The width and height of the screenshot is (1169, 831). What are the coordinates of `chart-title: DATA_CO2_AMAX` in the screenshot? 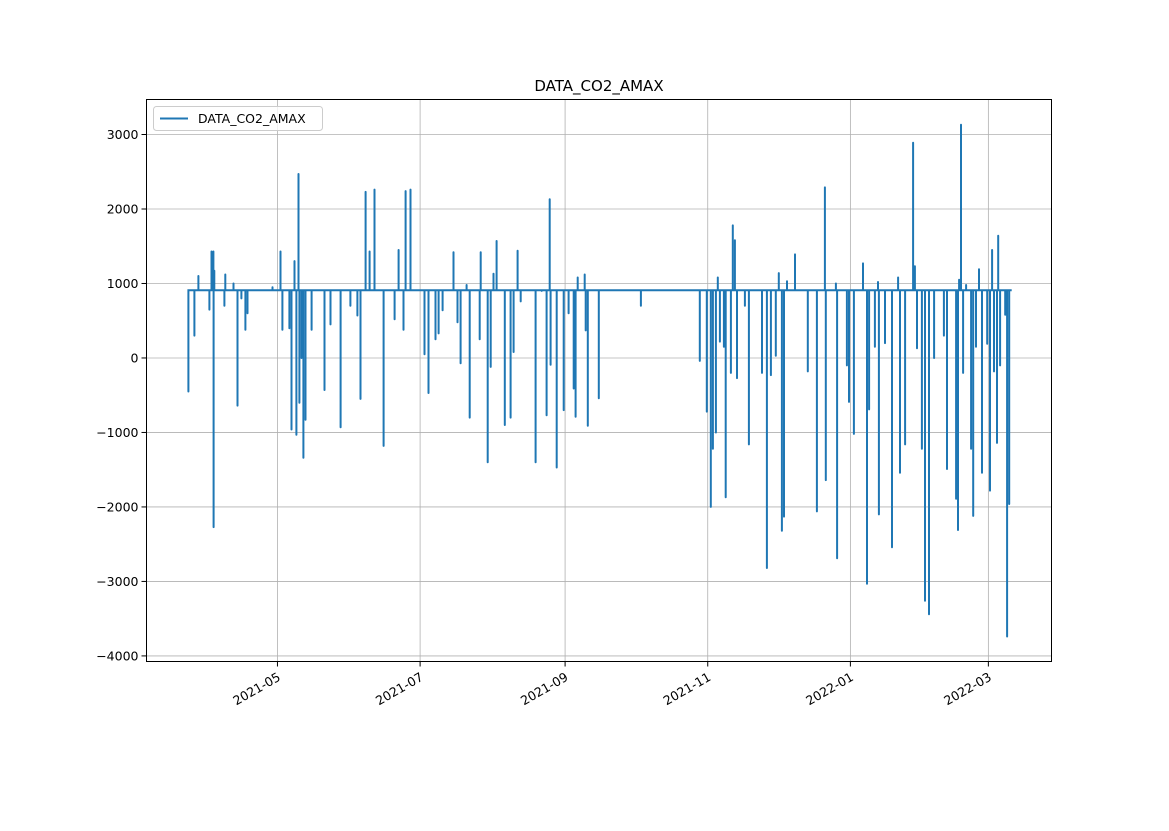 It's located at (598, 86).